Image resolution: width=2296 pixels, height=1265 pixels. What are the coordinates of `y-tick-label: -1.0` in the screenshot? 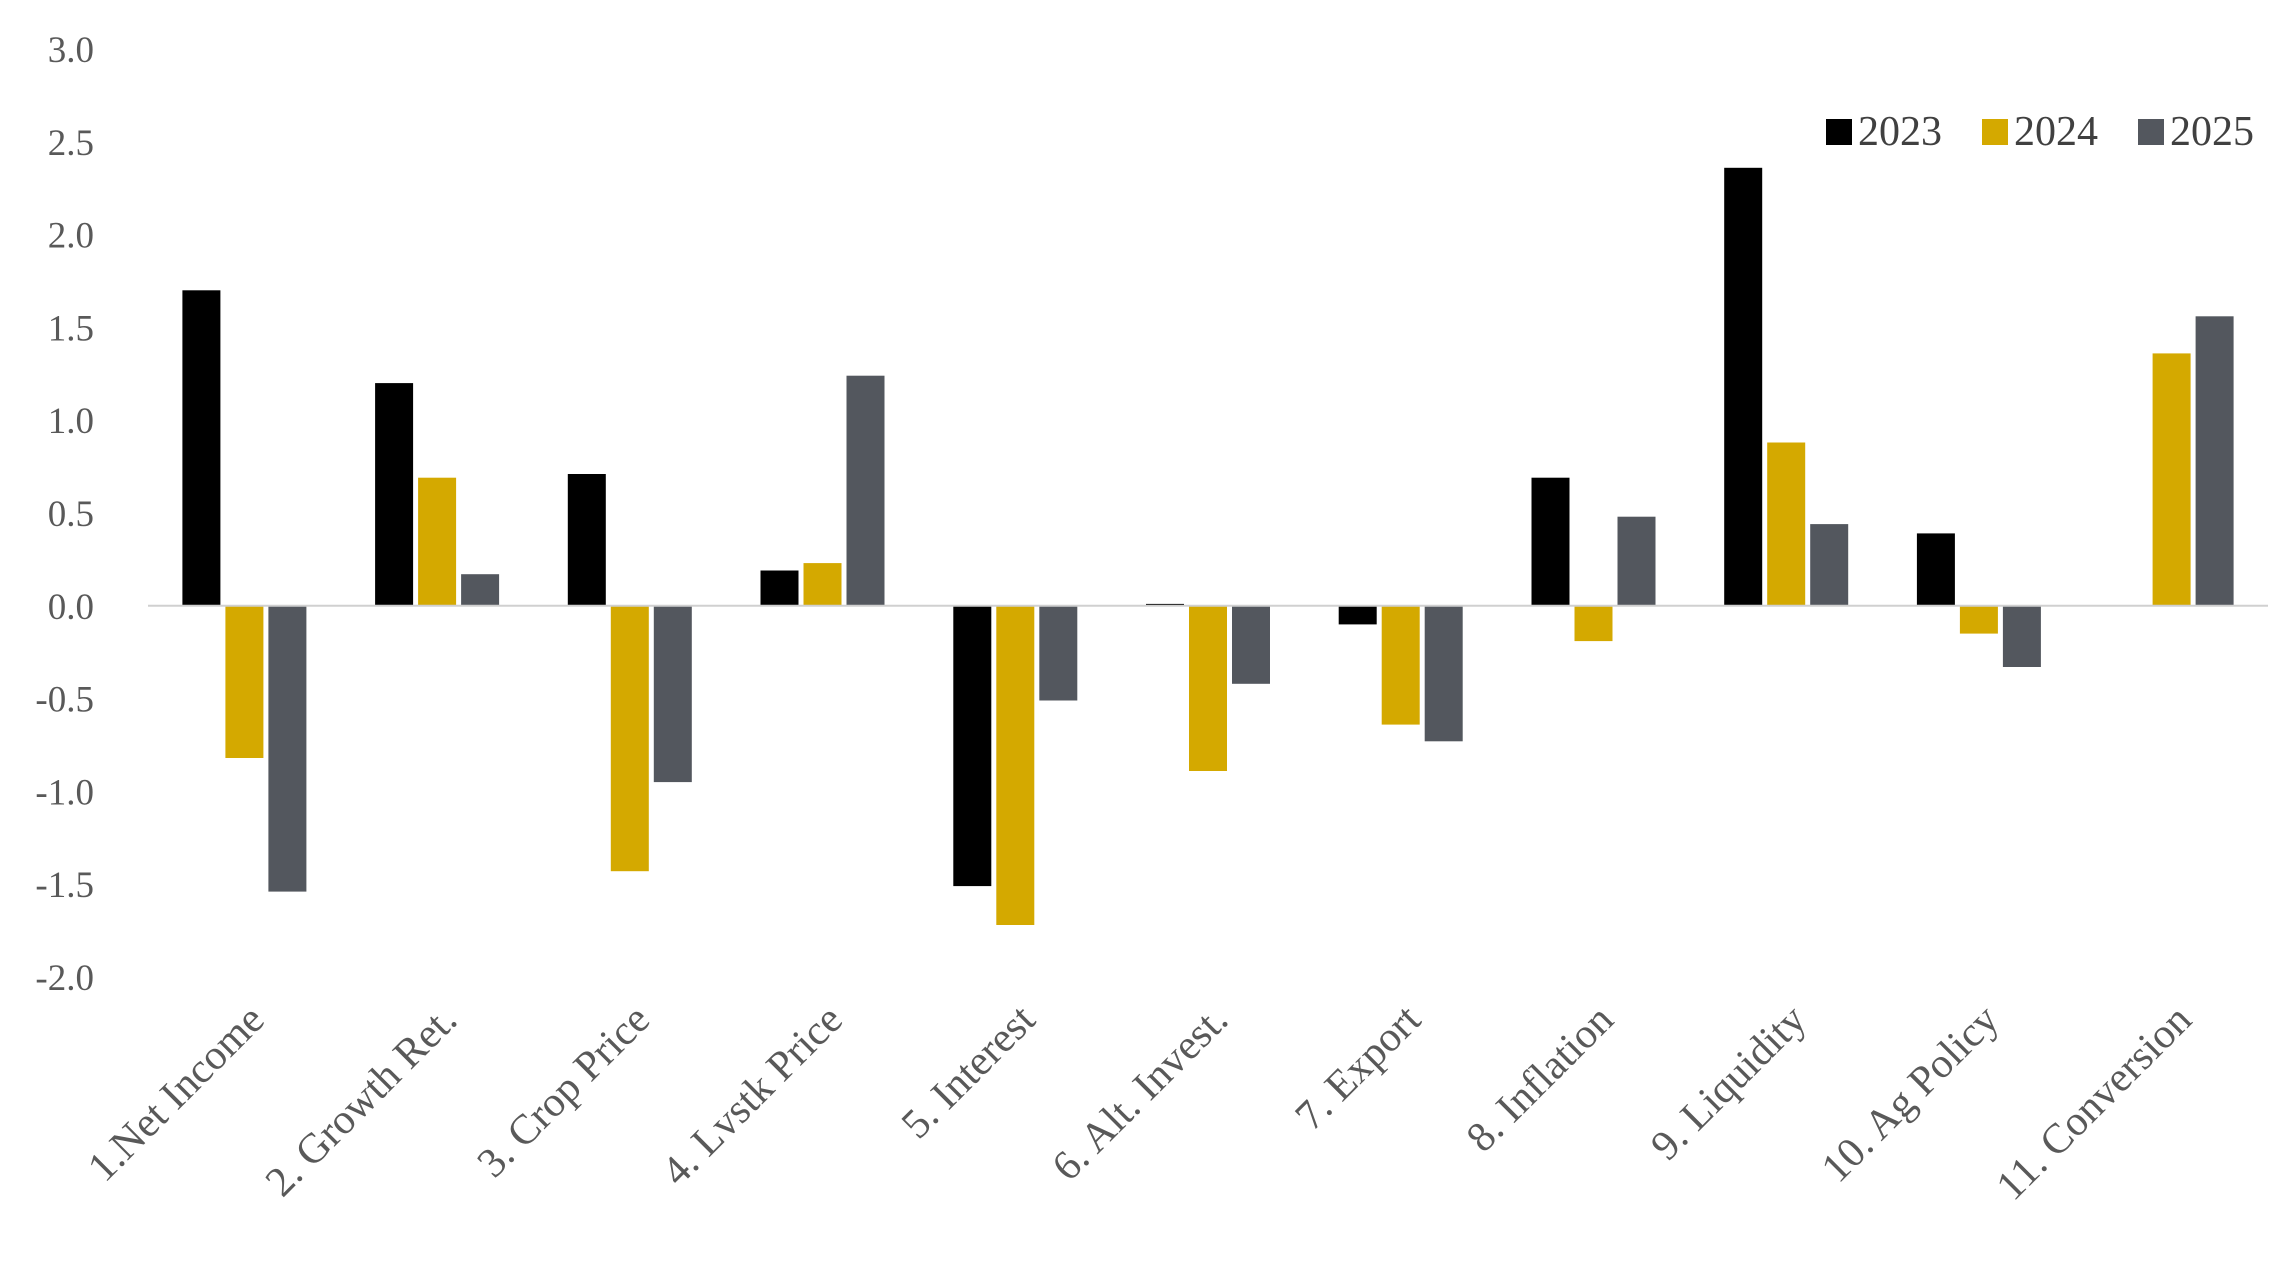 It's located at (64, 792).